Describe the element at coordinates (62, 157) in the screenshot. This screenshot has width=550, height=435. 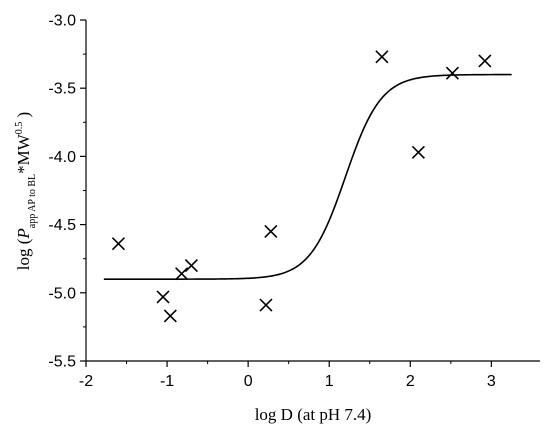
I see `y-tick-label: -4.0` at that location.